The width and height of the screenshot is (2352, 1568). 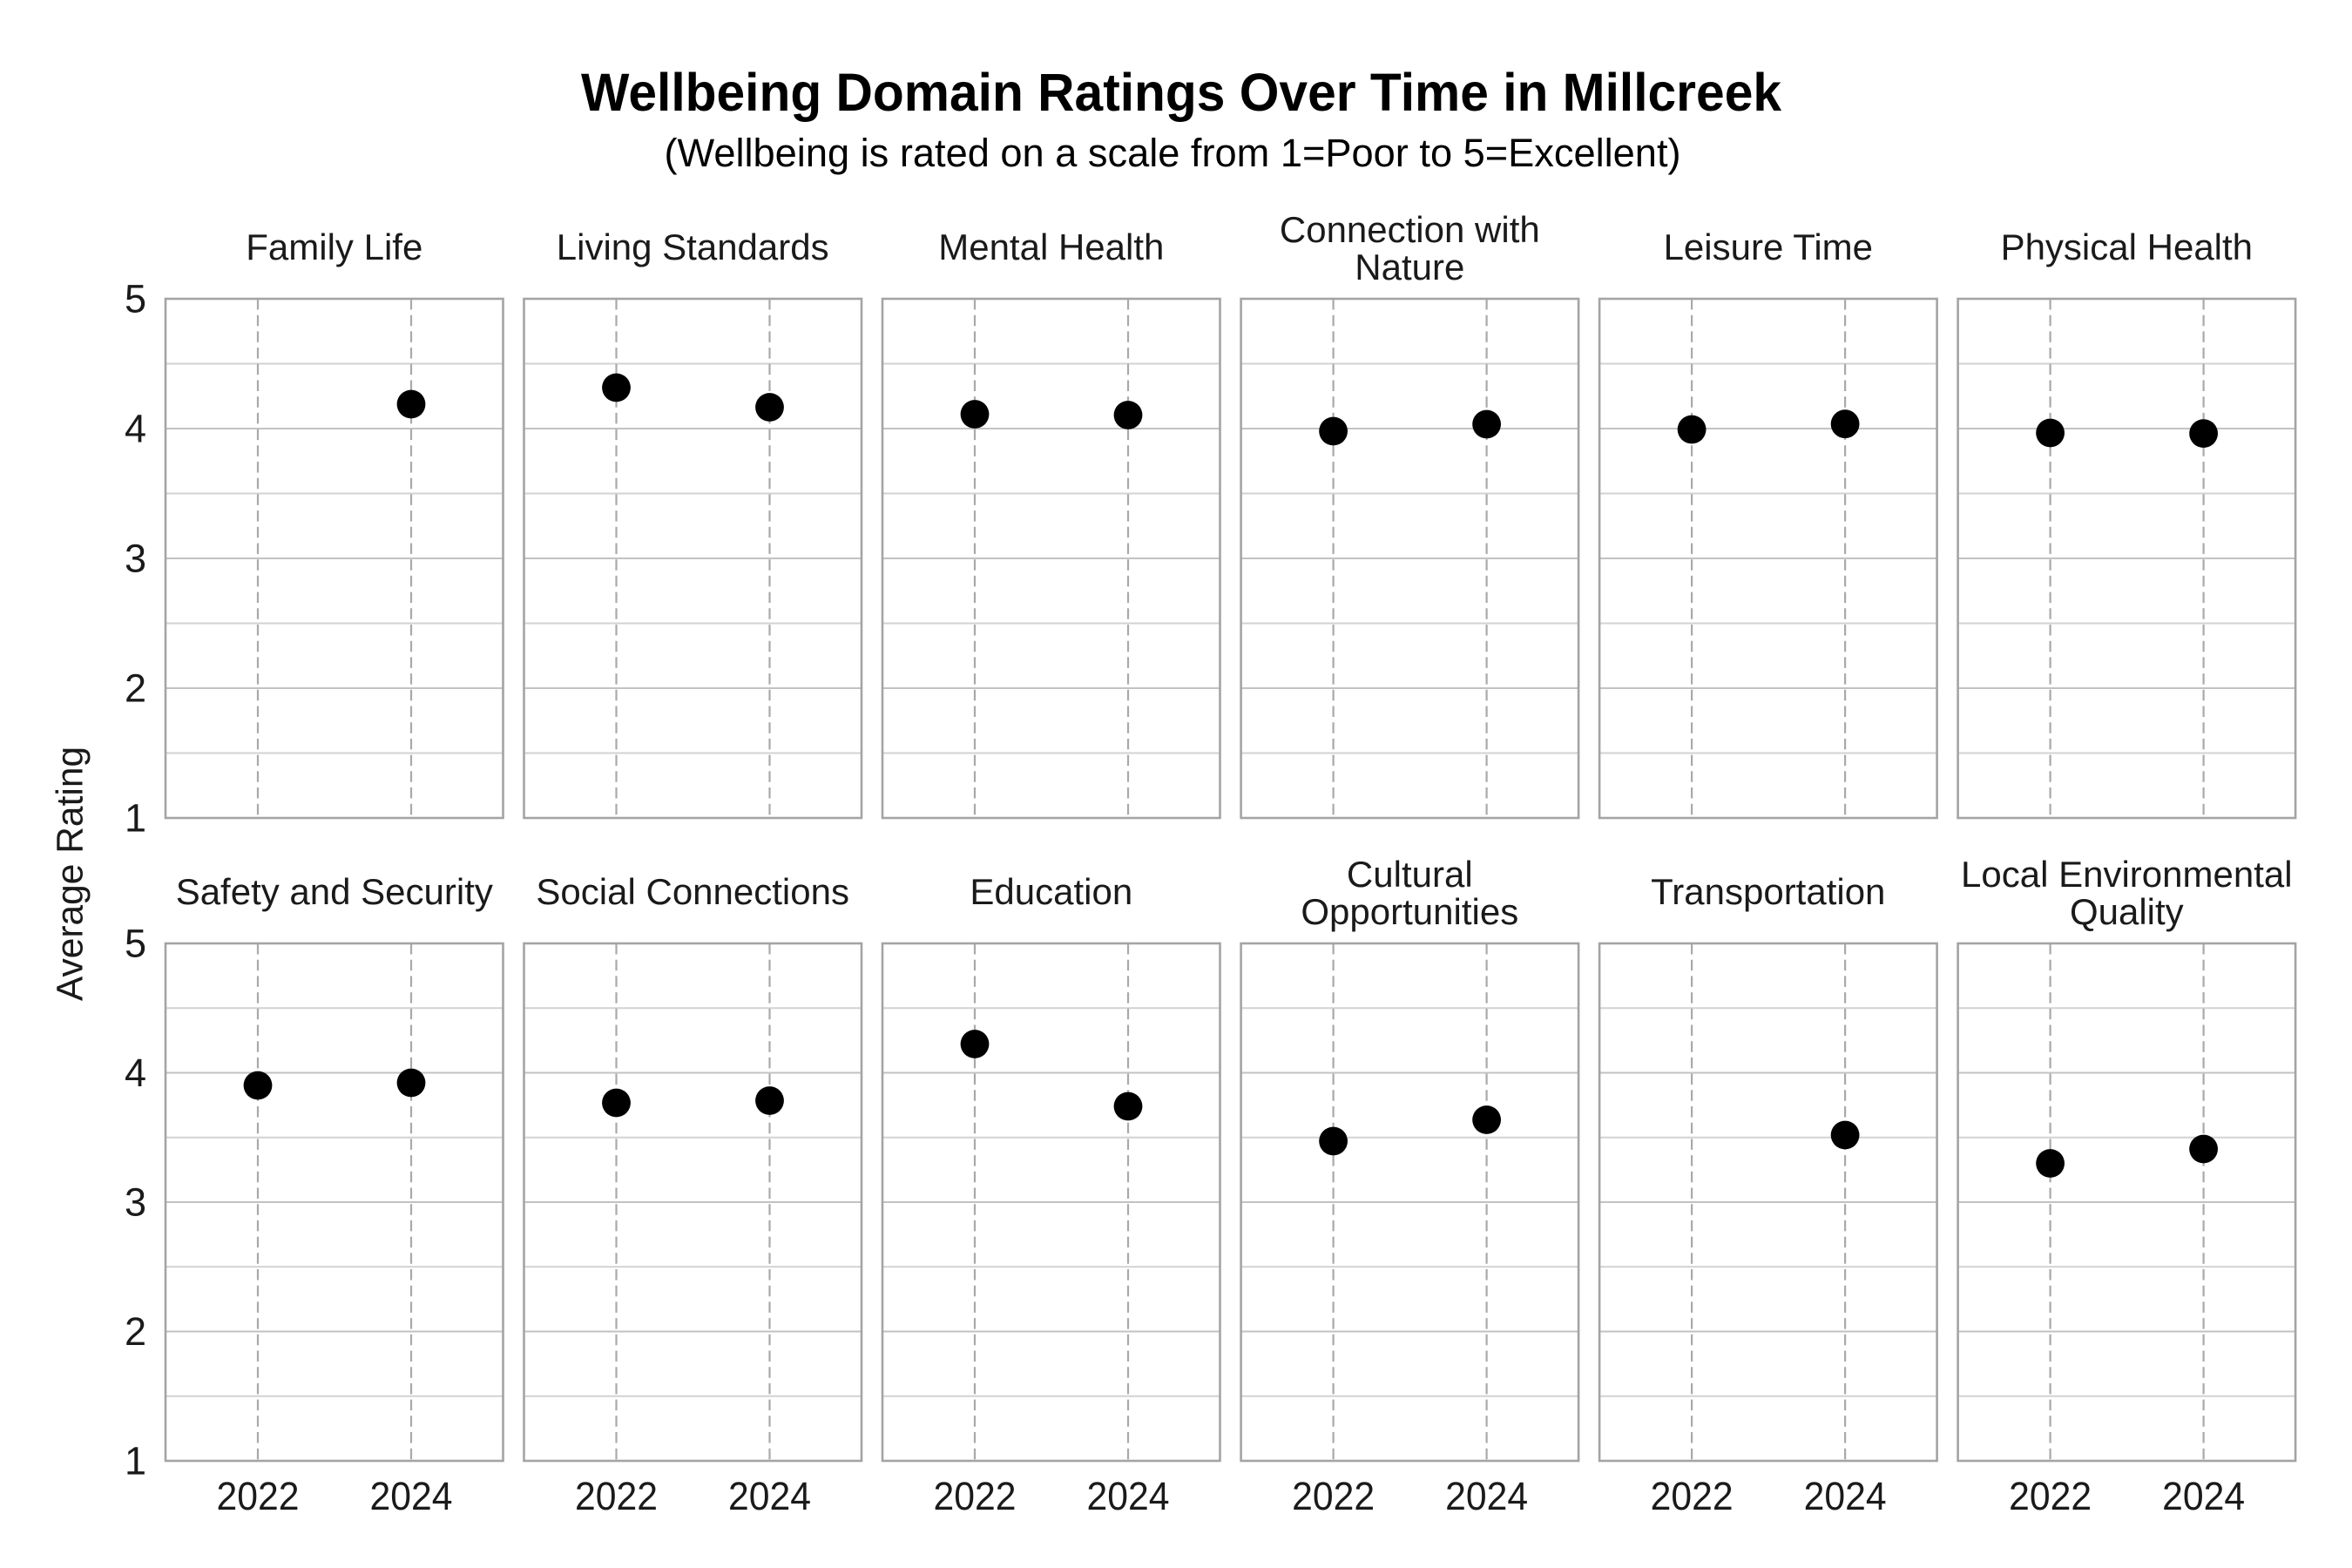 I want to click on svg-text: Leisure Time, so click(x=1768, y=247).